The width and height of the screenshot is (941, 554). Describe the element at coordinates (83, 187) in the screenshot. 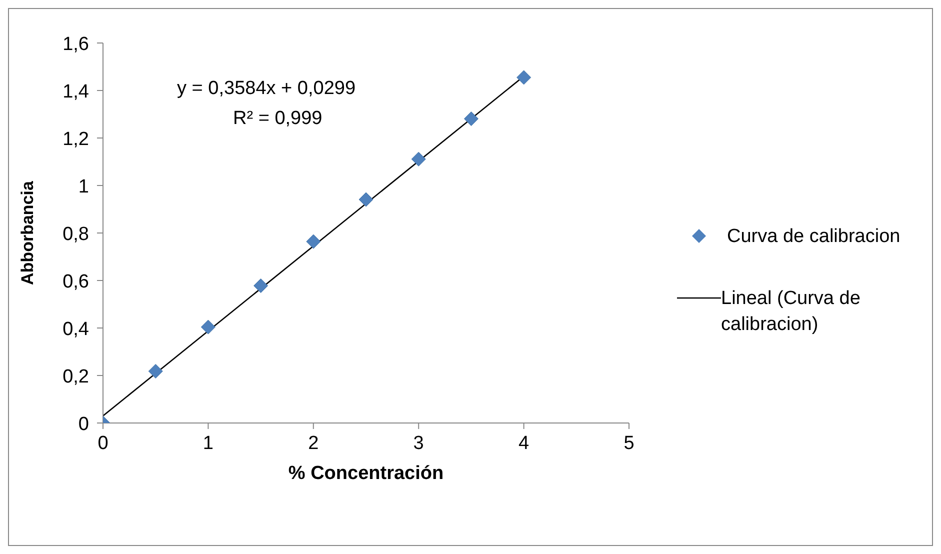

I see `y-tick-label: 1` at that location.